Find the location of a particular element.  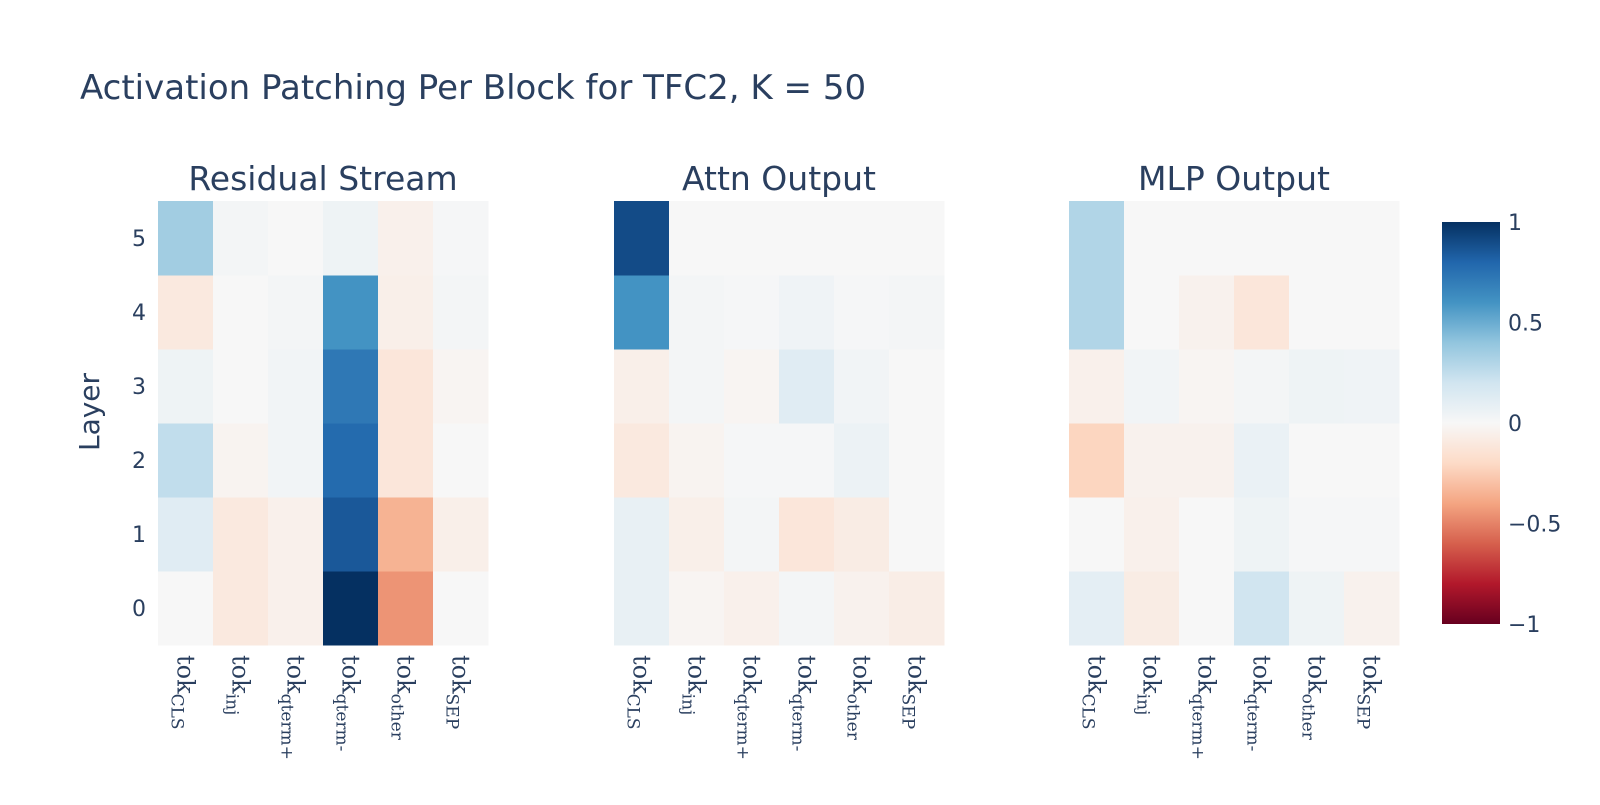

colorbar-tick-label: 0 is located at coordinates (1515, 424).